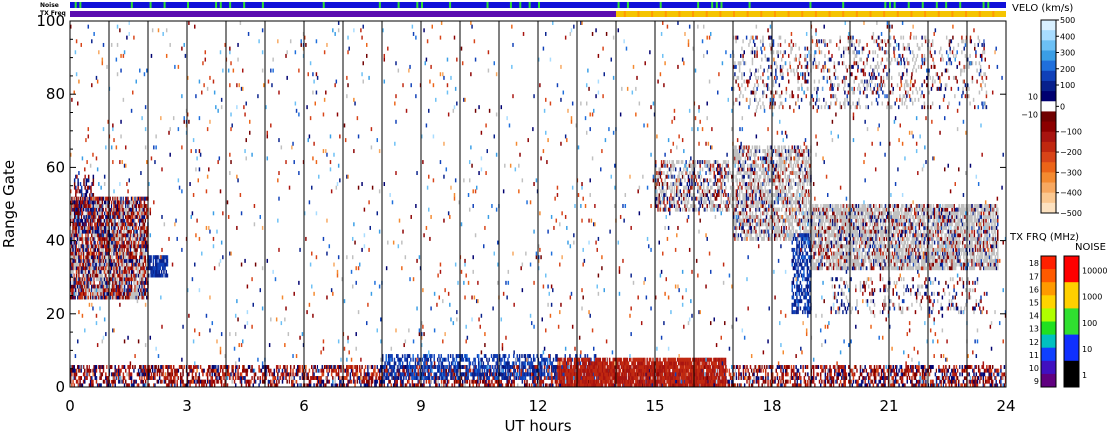 The height and width of the screenshot is (435, 1118). I want to click on top-strips: Noise TX Freq, so click(523, 9).